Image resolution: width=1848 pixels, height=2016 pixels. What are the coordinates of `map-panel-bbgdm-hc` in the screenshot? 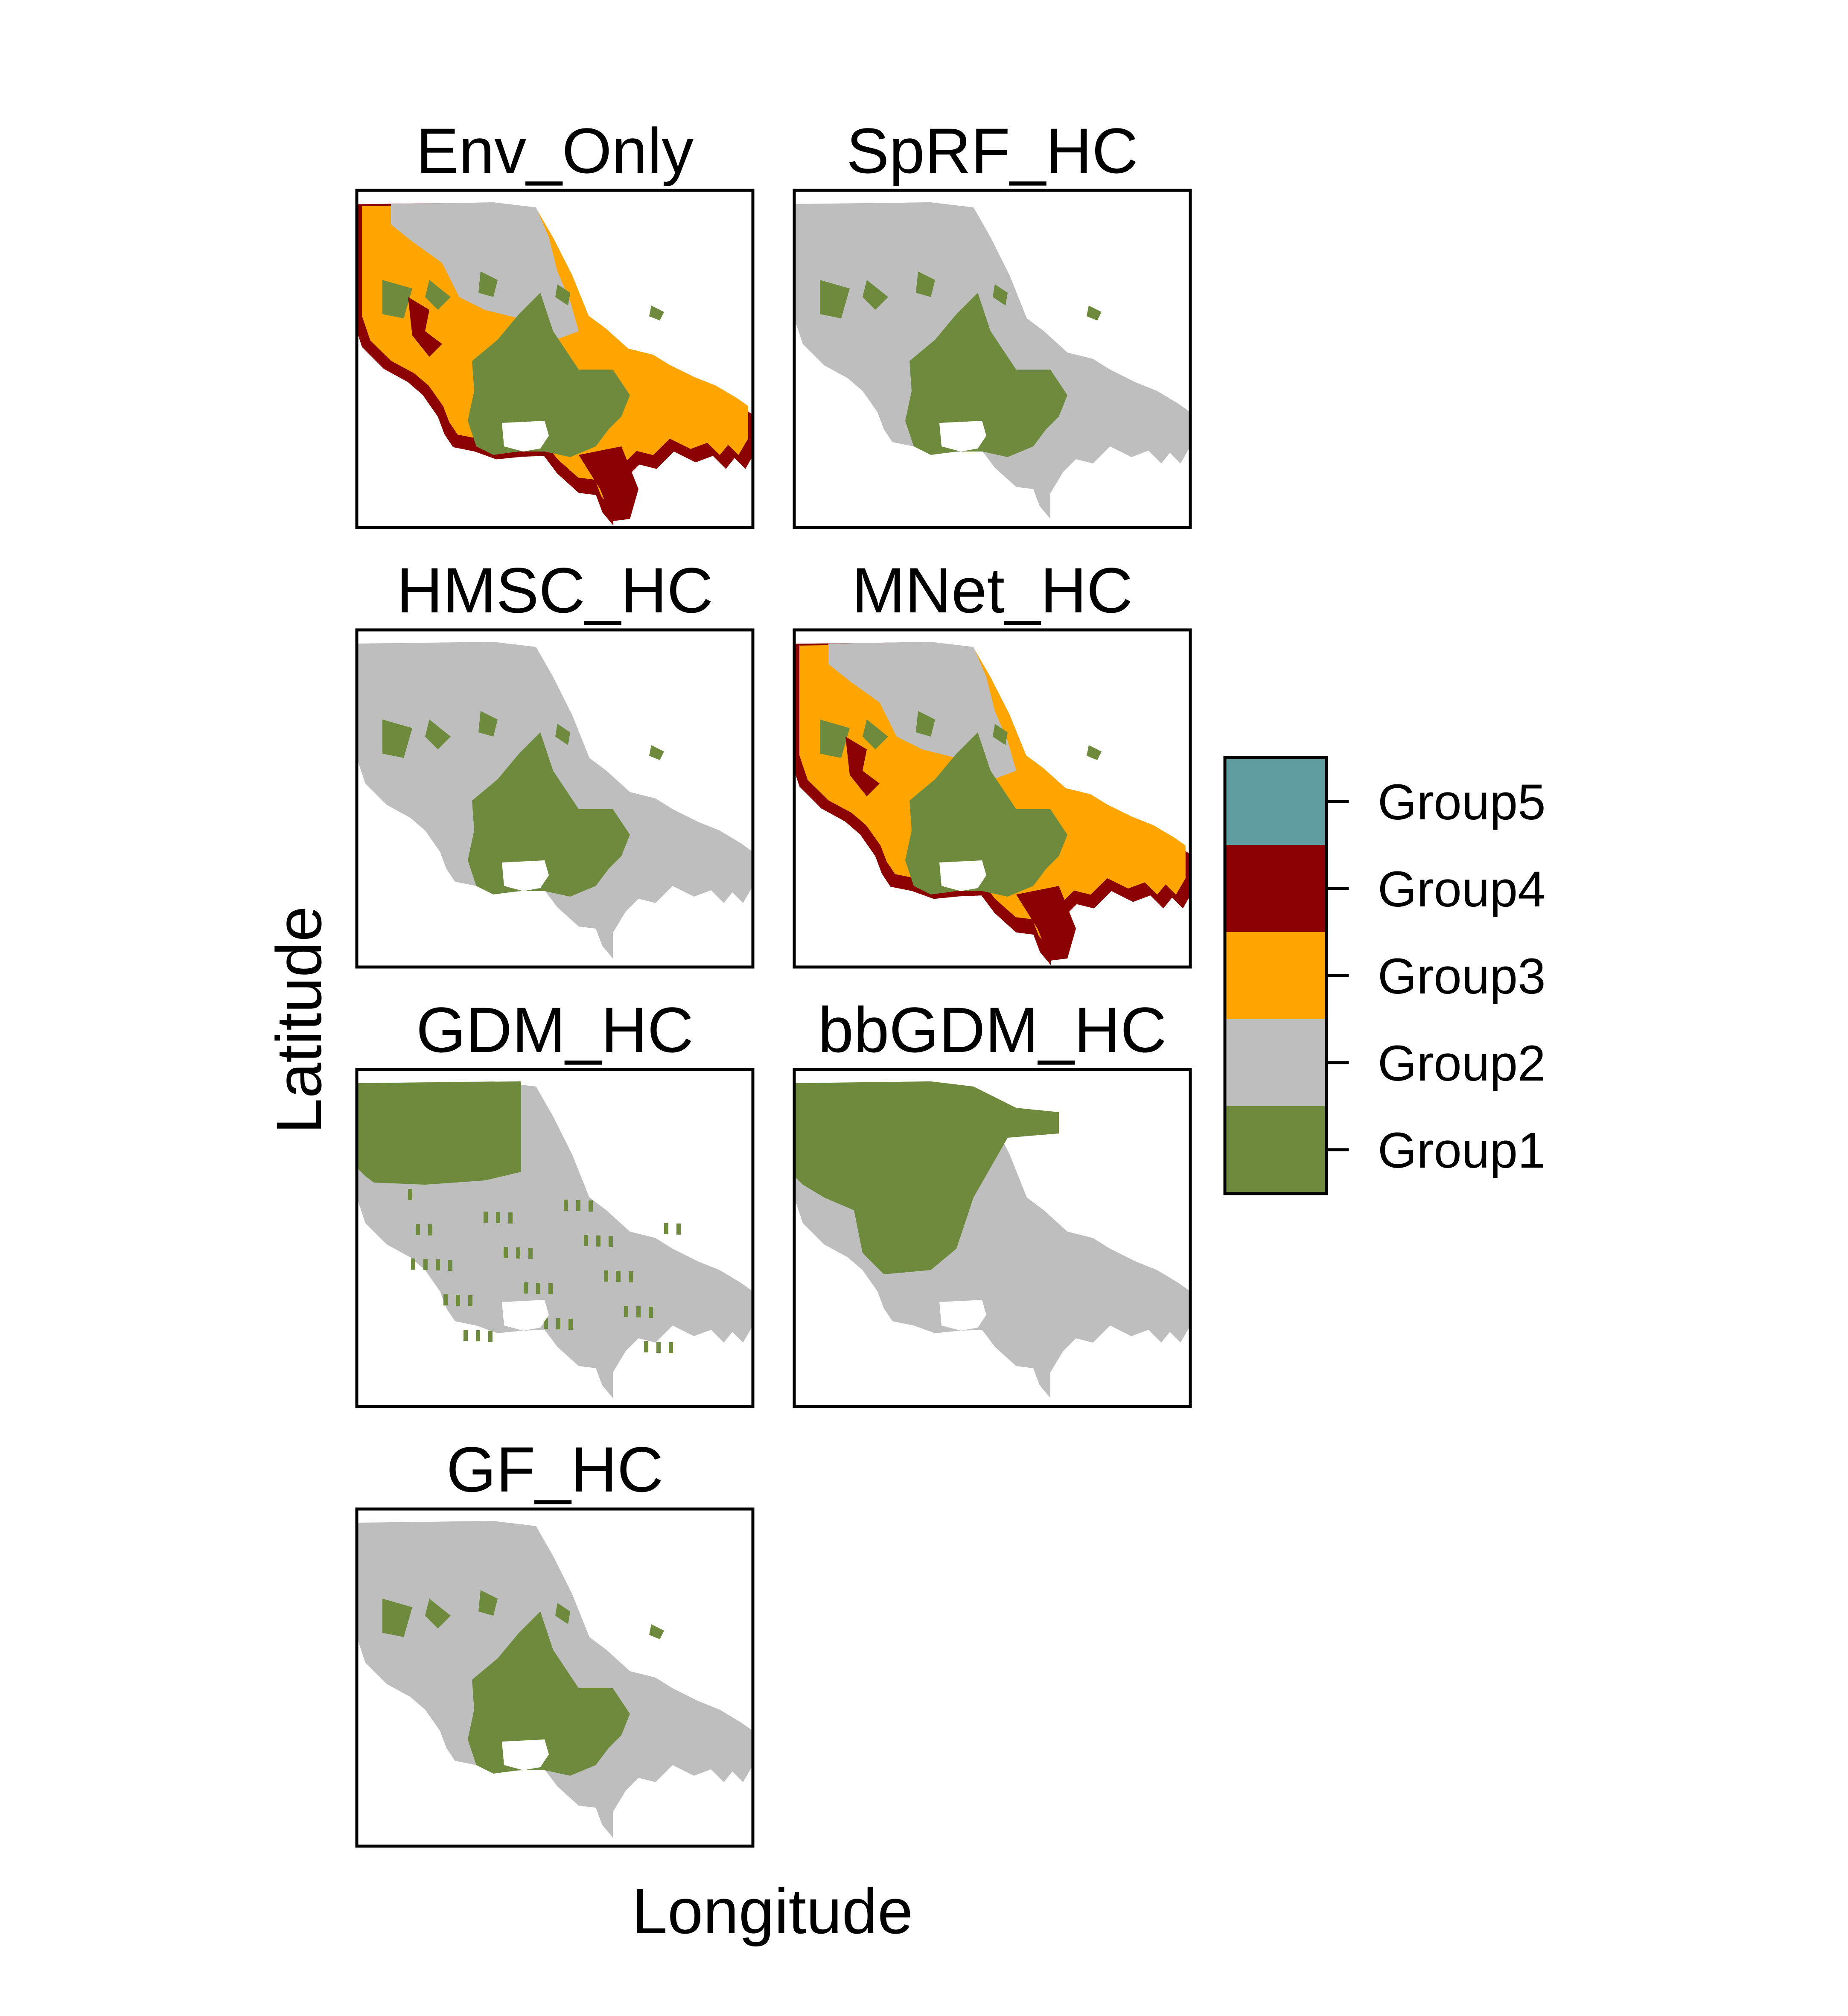 It's located at (992, 1238).